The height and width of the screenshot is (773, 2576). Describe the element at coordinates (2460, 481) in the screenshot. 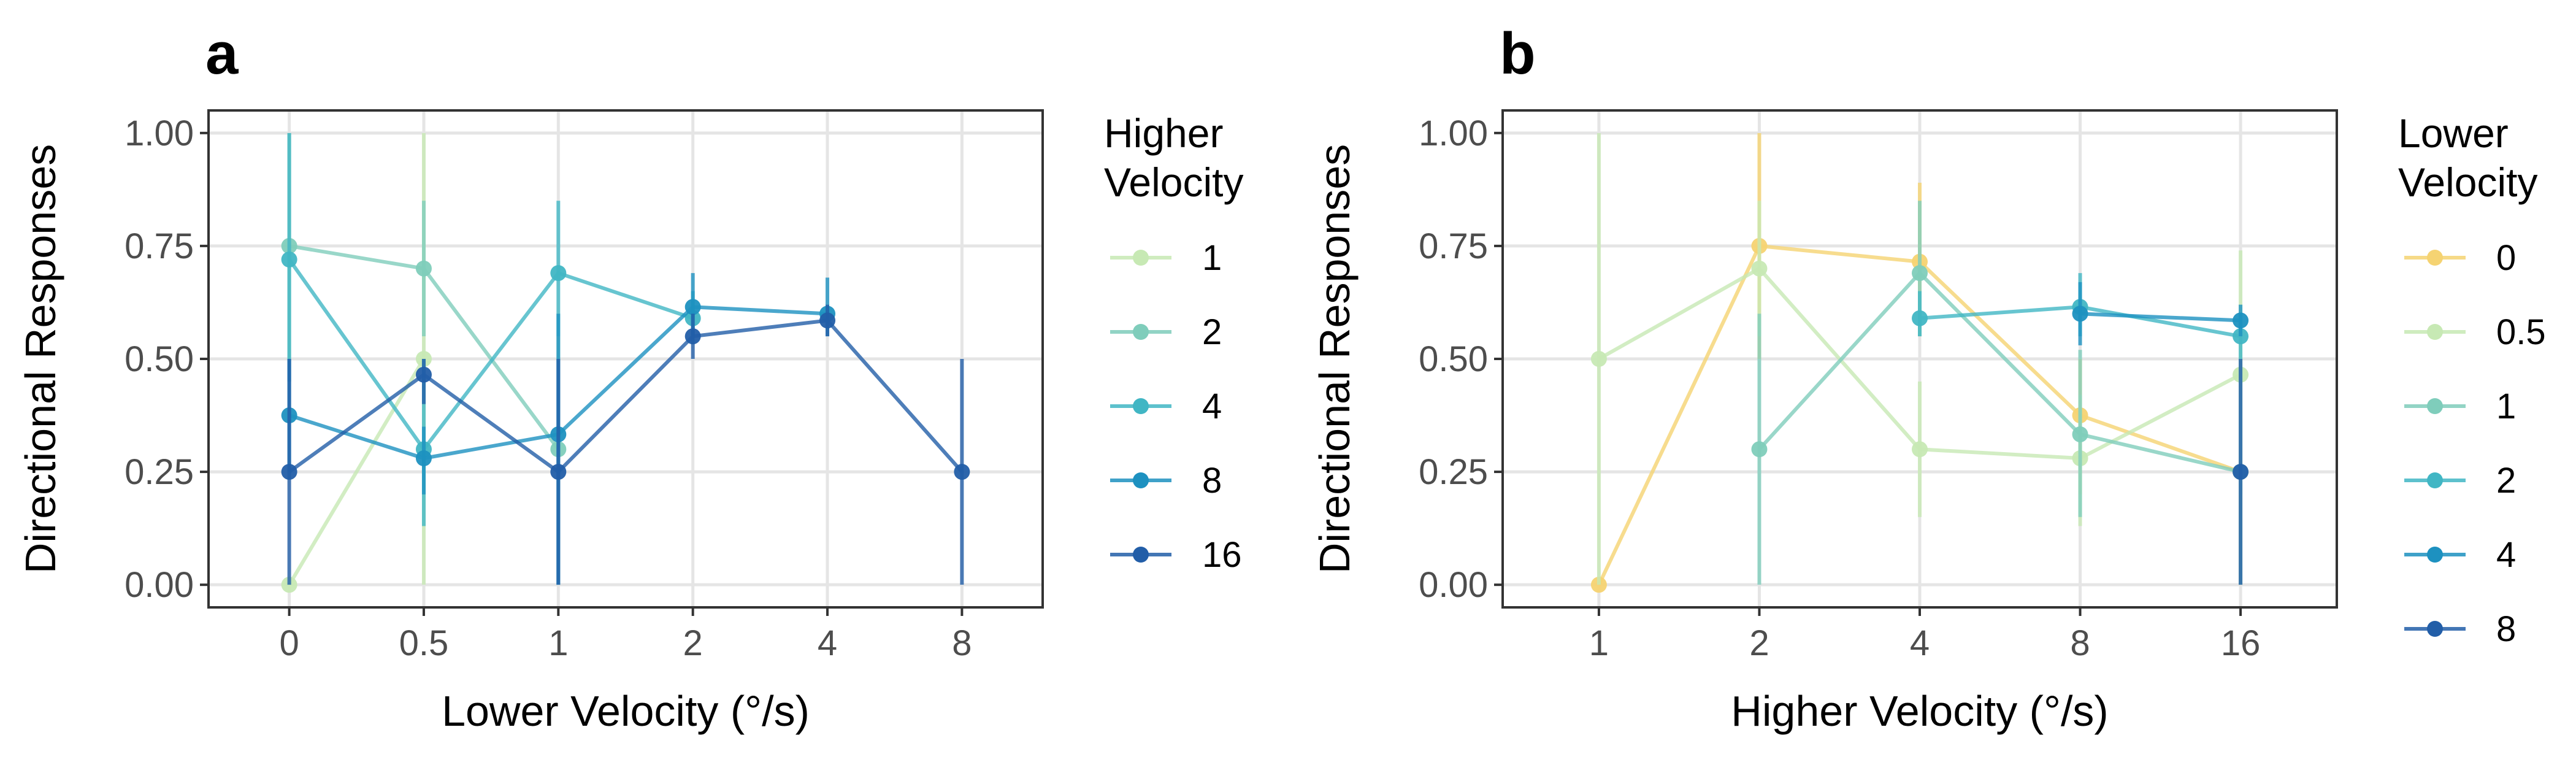

I see `legend-item-2: 2` at that location.